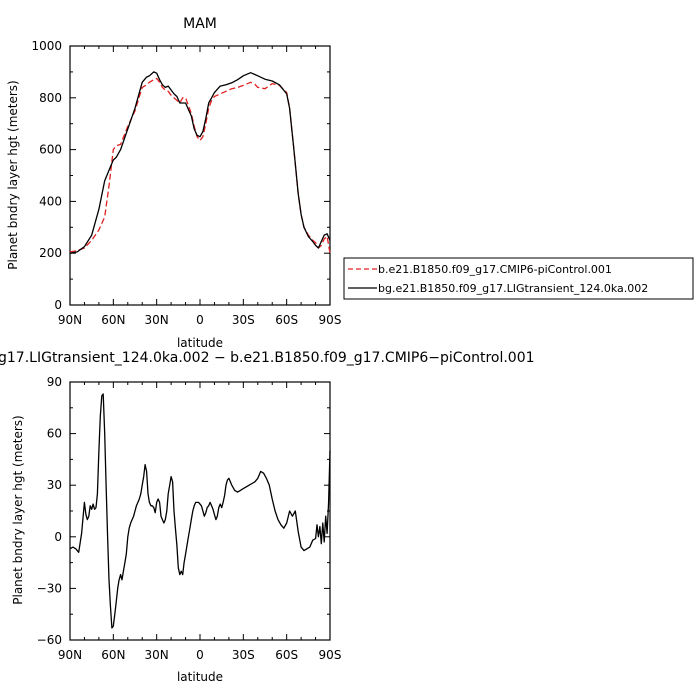 The width and height of the screenshot is (700, 700). I want to click on bottom-x-tick-label: 60N, so click(113, 655).